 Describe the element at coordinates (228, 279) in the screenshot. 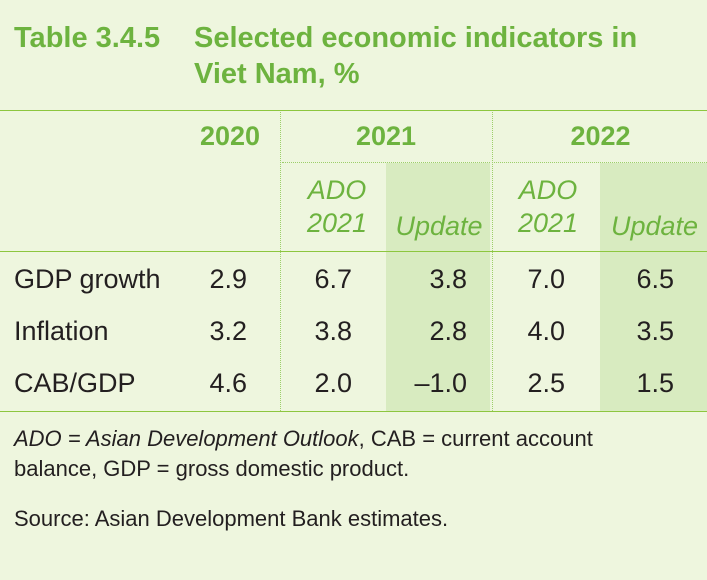

I see `cell-gdp-2020: 2.9` at that location.